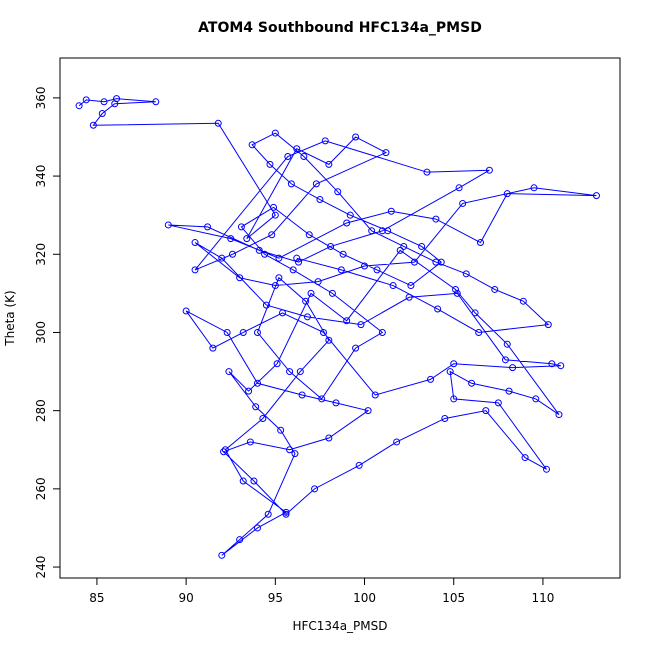 The image size is (650, 650). I want to click on y-axis-label: Theta (K), so click(10, 318).